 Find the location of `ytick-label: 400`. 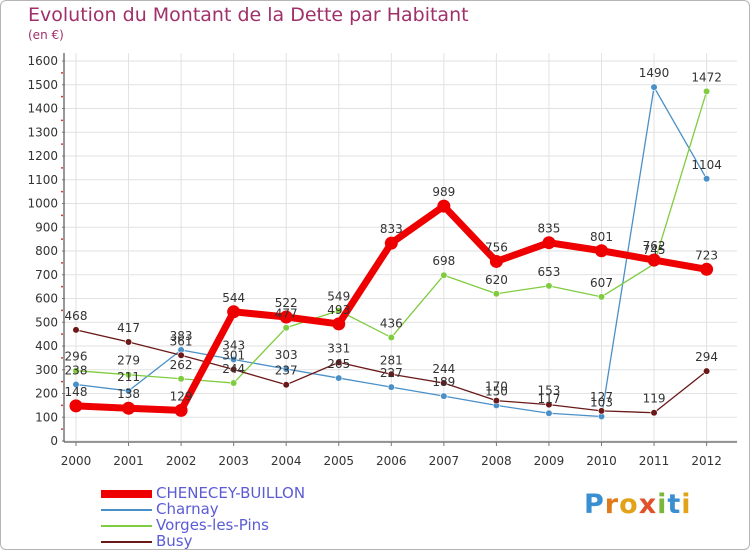

ytick-label: 400 is located at coordinates (46, 346).